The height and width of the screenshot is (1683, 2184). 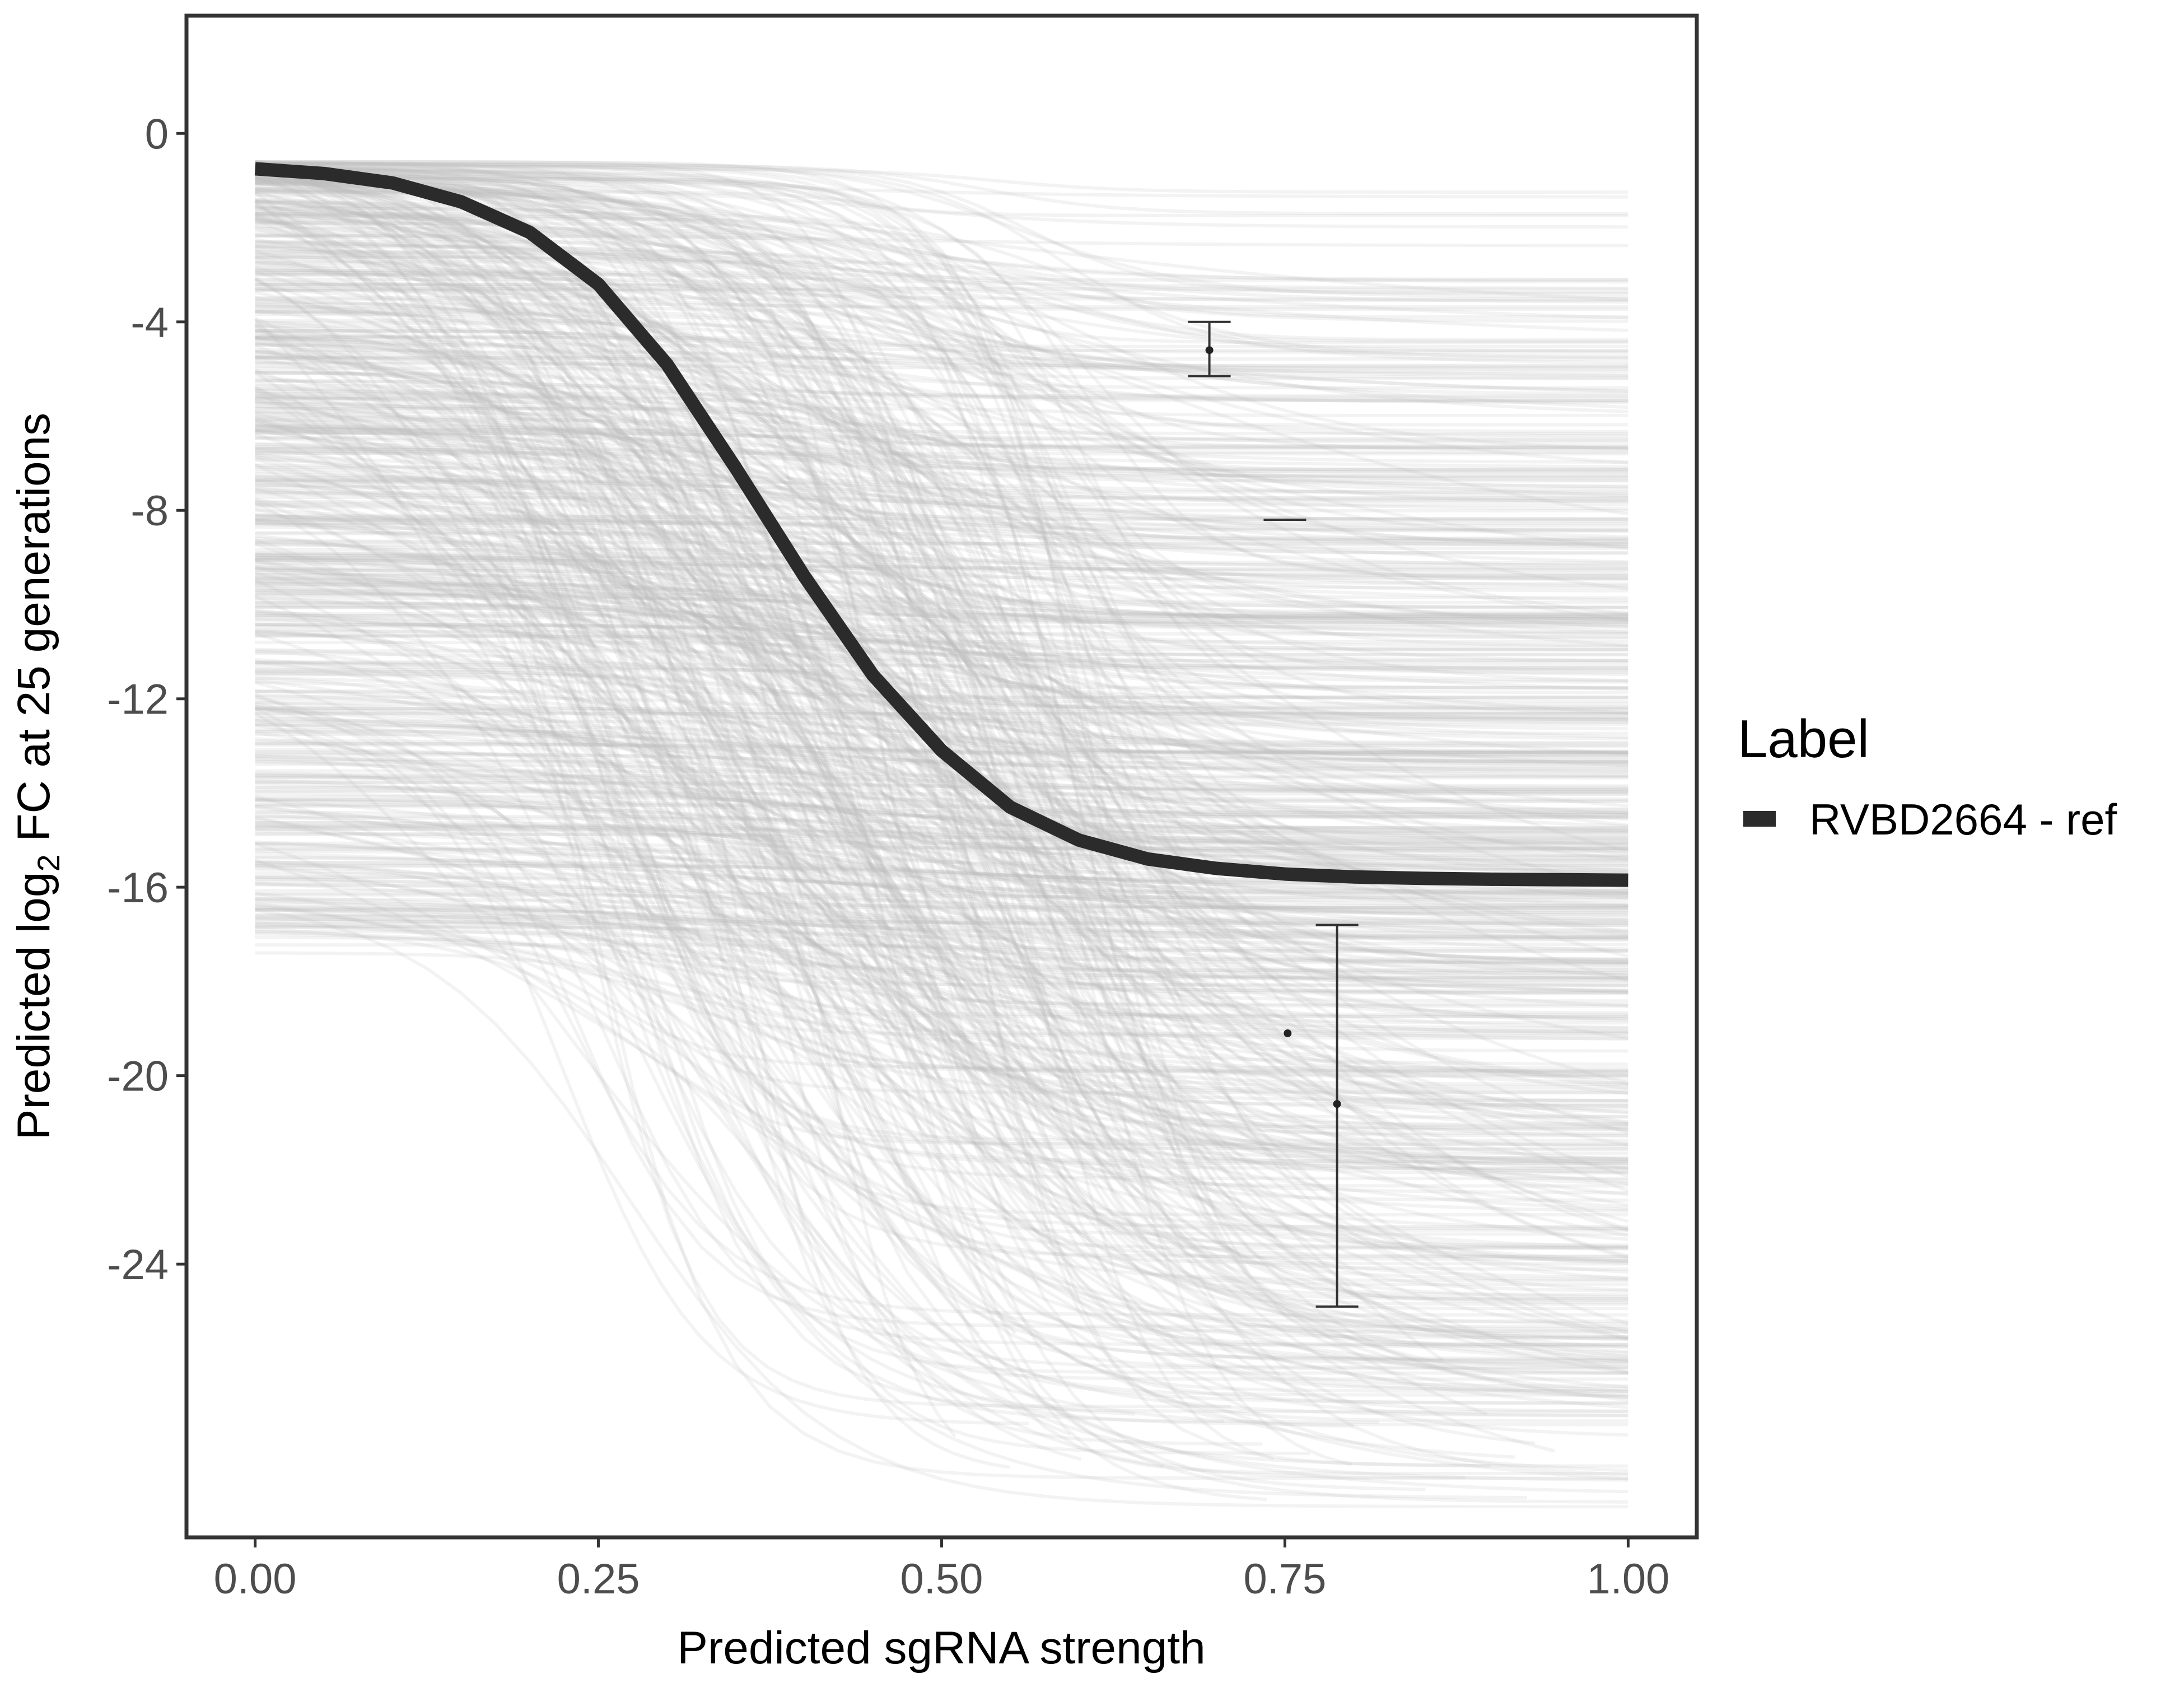 I want to click on legend-key-rvbd2664-ref, so click(x=1760, y=819).